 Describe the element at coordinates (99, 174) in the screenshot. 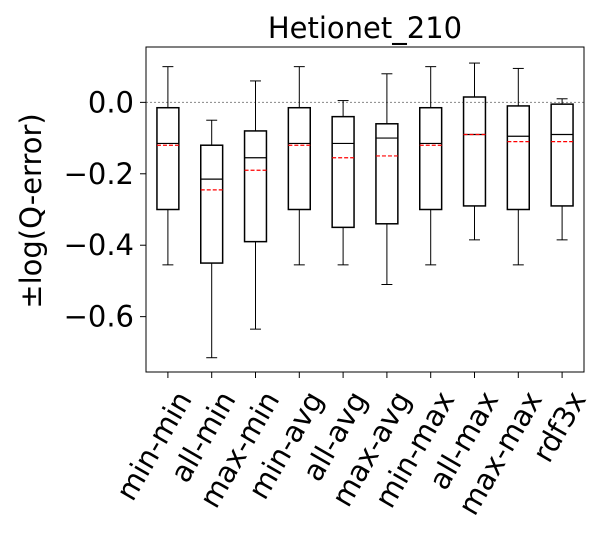

I see `y-tick-label: −0.2` at that location.